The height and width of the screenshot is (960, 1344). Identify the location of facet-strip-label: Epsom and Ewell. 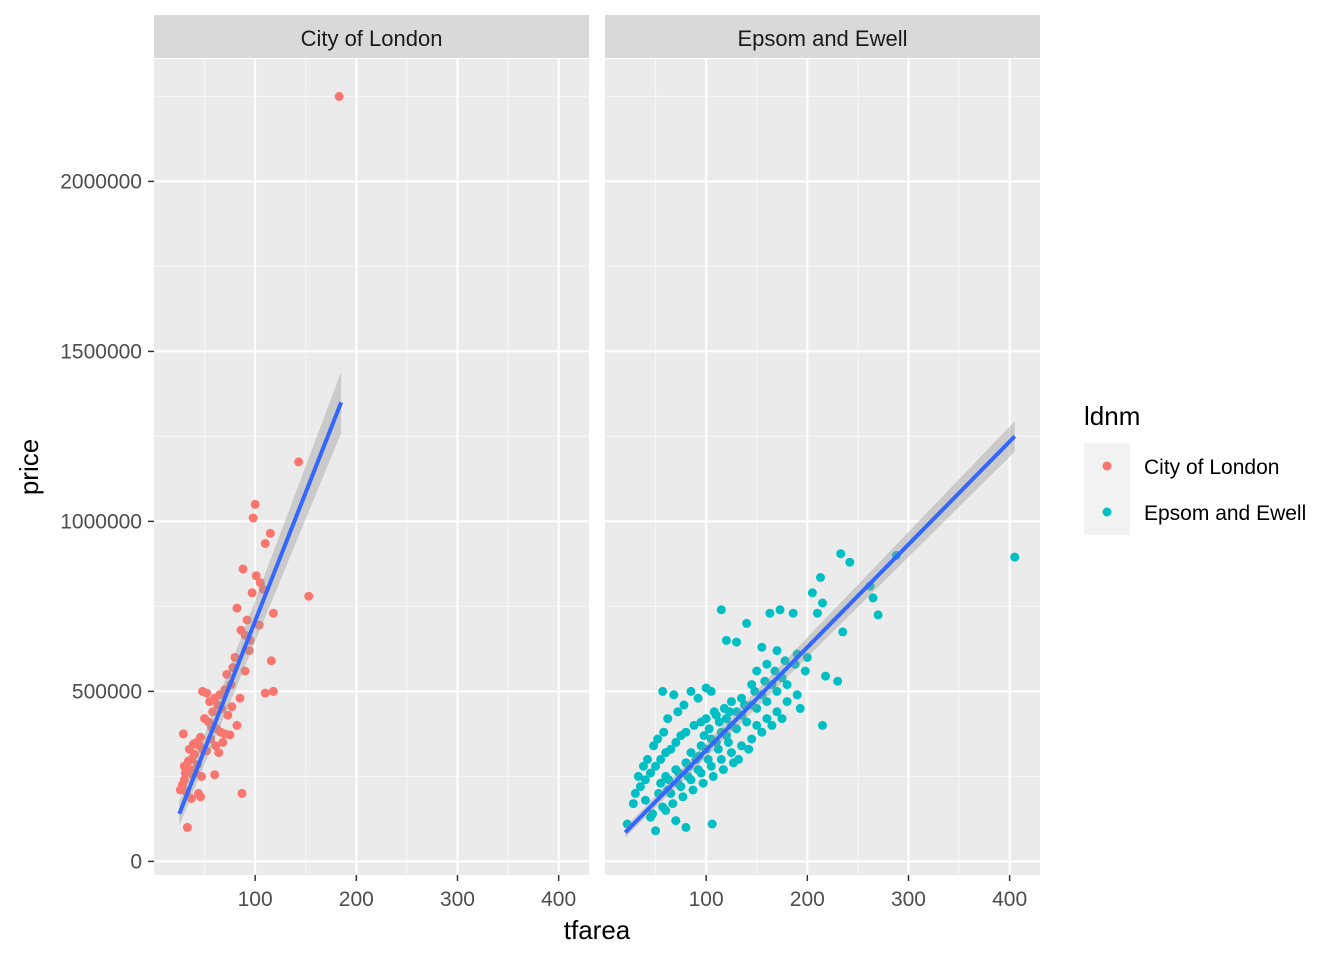
(823, 38).